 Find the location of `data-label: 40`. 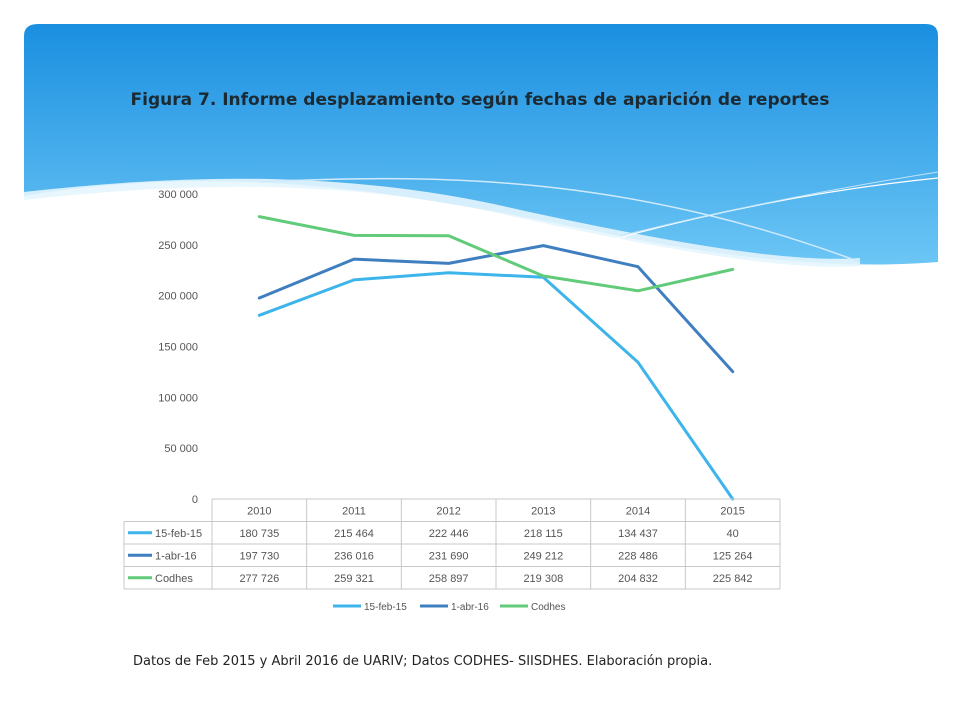

data-label: 40 is located at coordinates (733, 534).